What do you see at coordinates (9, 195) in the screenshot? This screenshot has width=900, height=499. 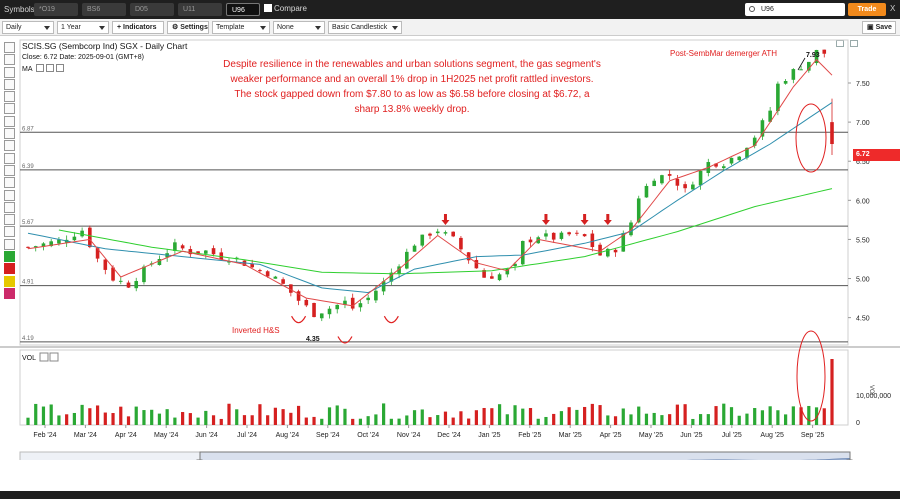 I see `pitchfork-tool-icon` at bounding box center [9, 195].